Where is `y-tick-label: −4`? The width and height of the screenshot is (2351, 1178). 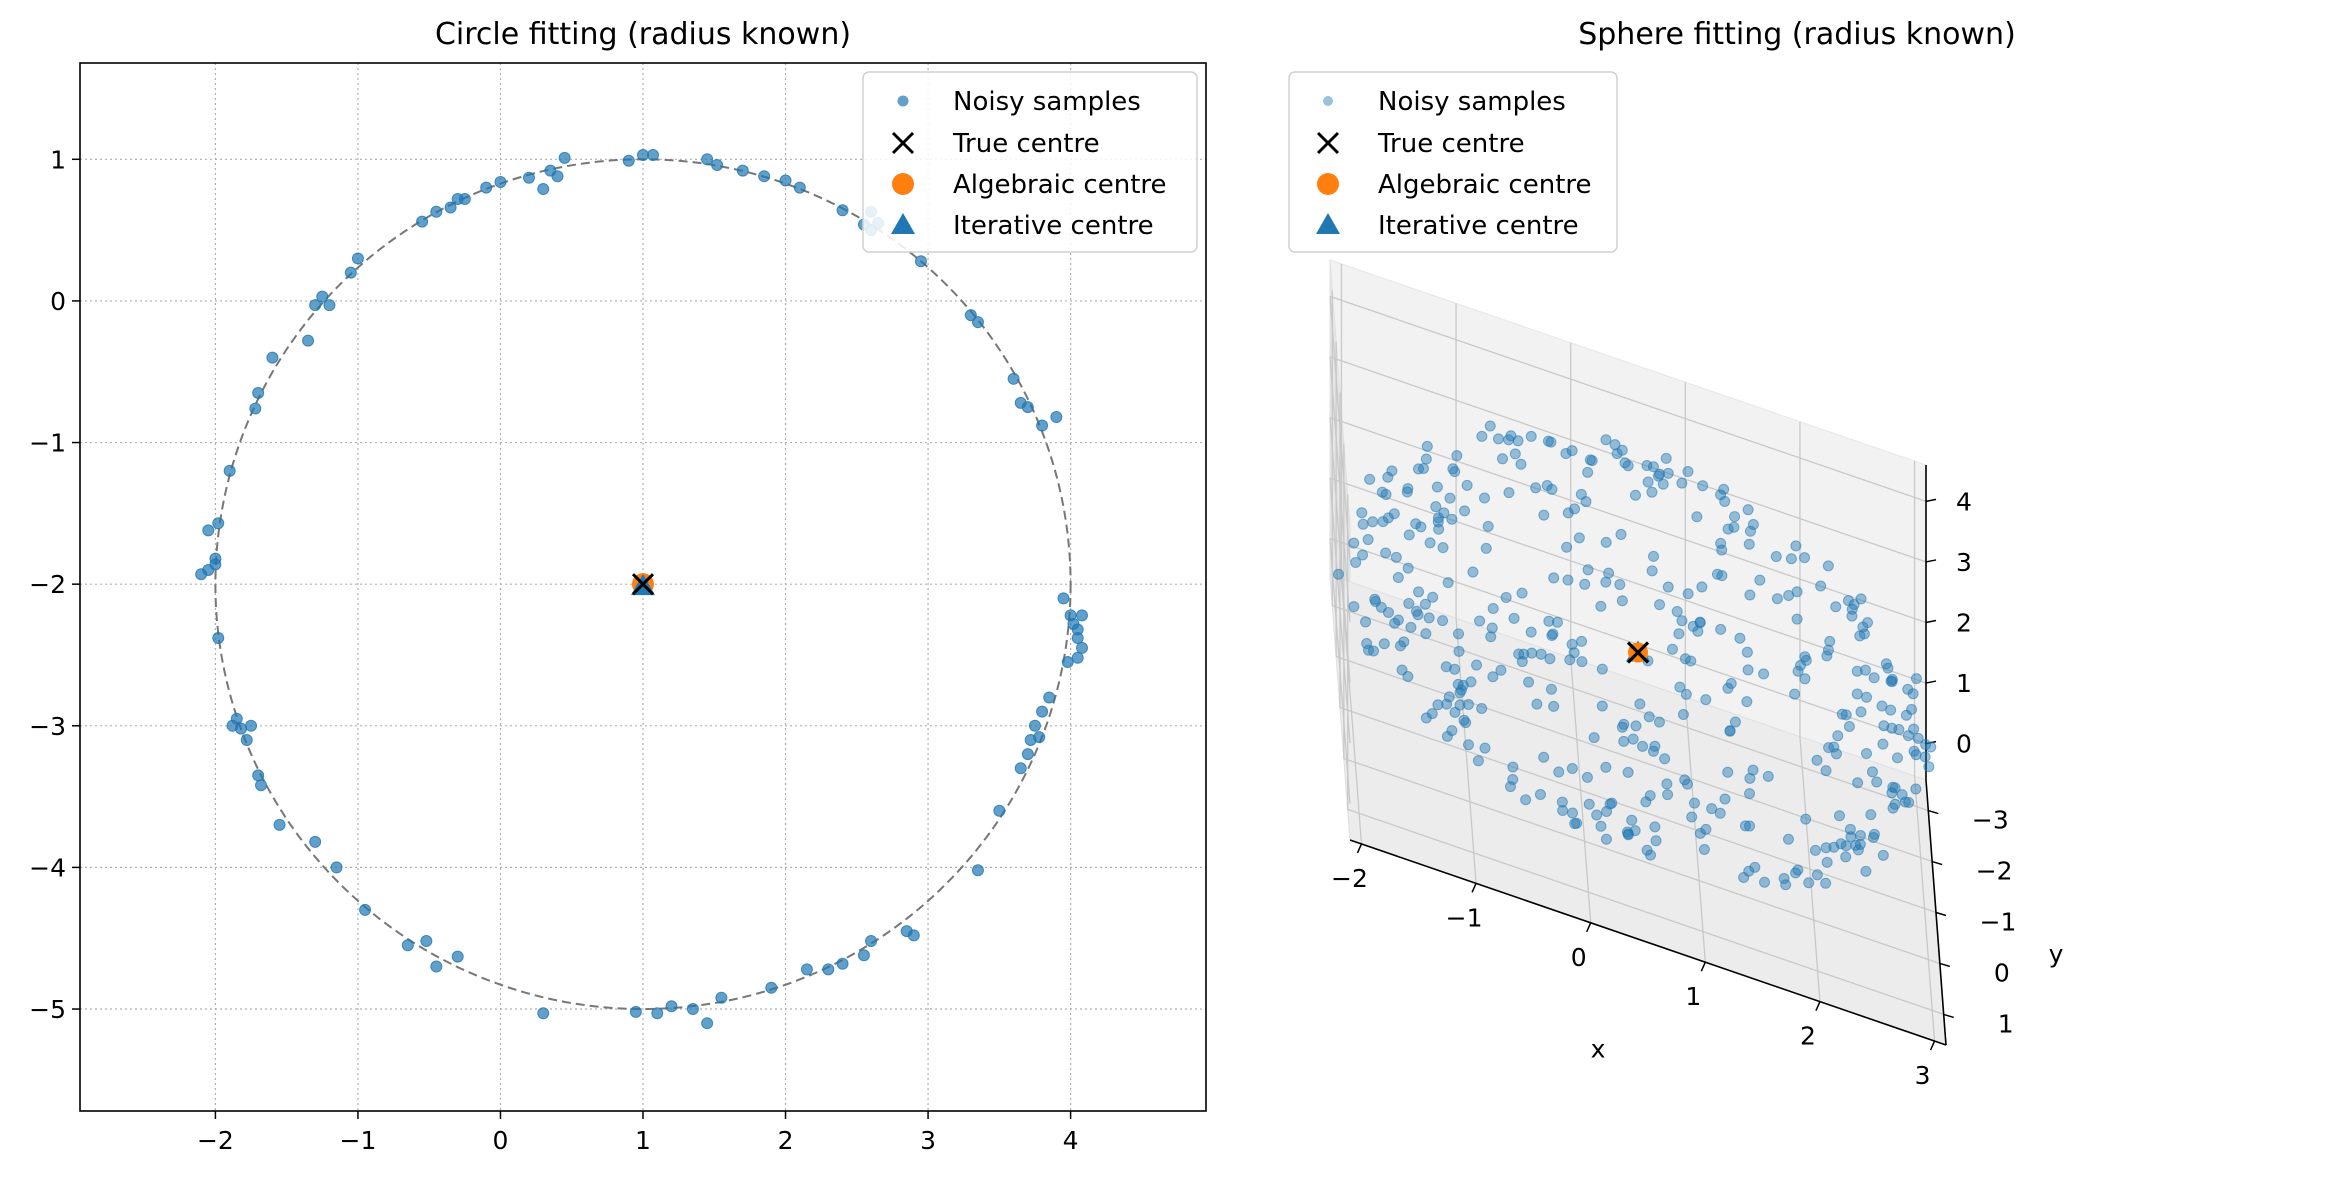 y-tick-label: −4 is located at coordinates (47, 867).